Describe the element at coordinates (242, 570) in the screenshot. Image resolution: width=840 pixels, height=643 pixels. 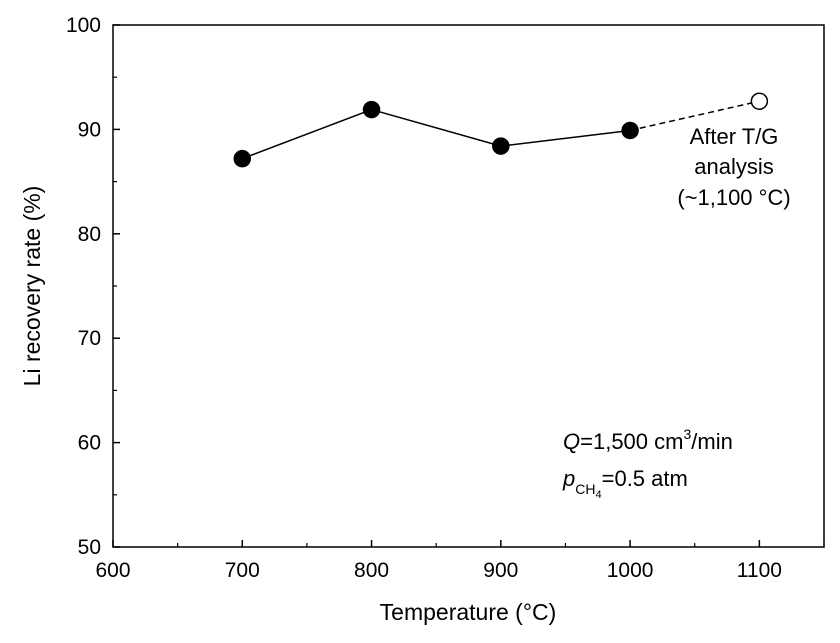
I see `x-tick-label-700: 700` at that location.